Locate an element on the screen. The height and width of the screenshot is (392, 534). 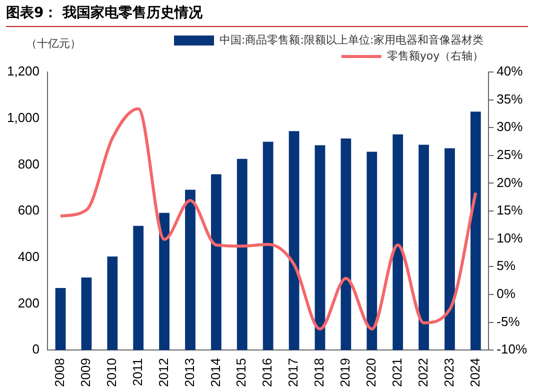
x-tick-label: 2024 is located at coordinates (474, 372).